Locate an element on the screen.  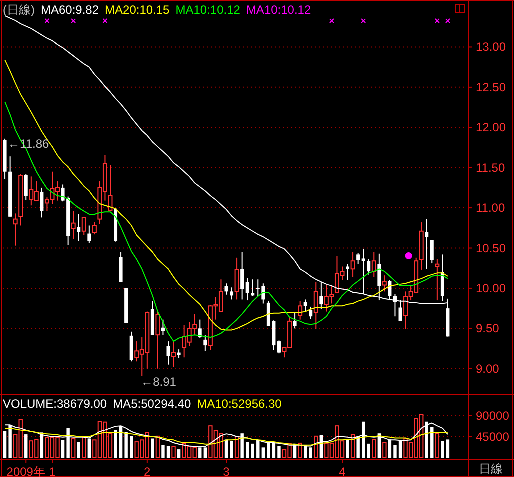
y-tick-label: 11.00 is located at coordinates (491, 208).